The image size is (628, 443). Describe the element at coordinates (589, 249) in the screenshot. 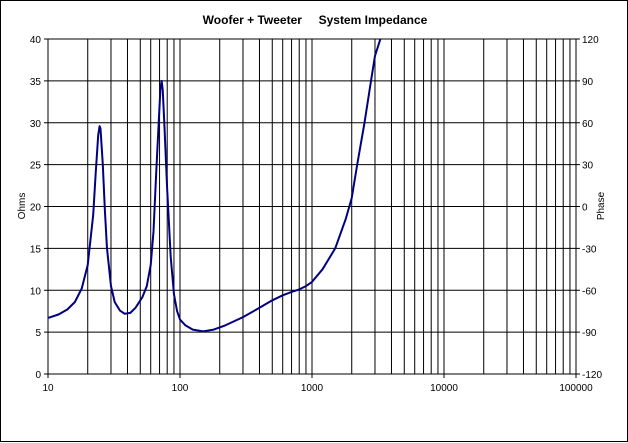

I see `y2-tick-label: -30` at that location.